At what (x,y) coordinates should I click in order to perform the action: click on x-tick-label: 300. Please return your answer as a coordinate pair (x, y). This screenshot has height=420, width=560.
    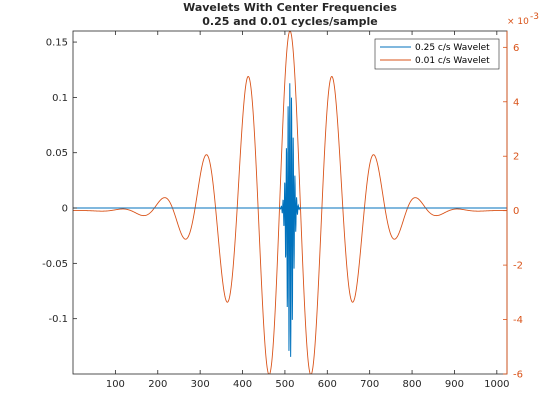
    Looking at the image, I should click on (200, 384).